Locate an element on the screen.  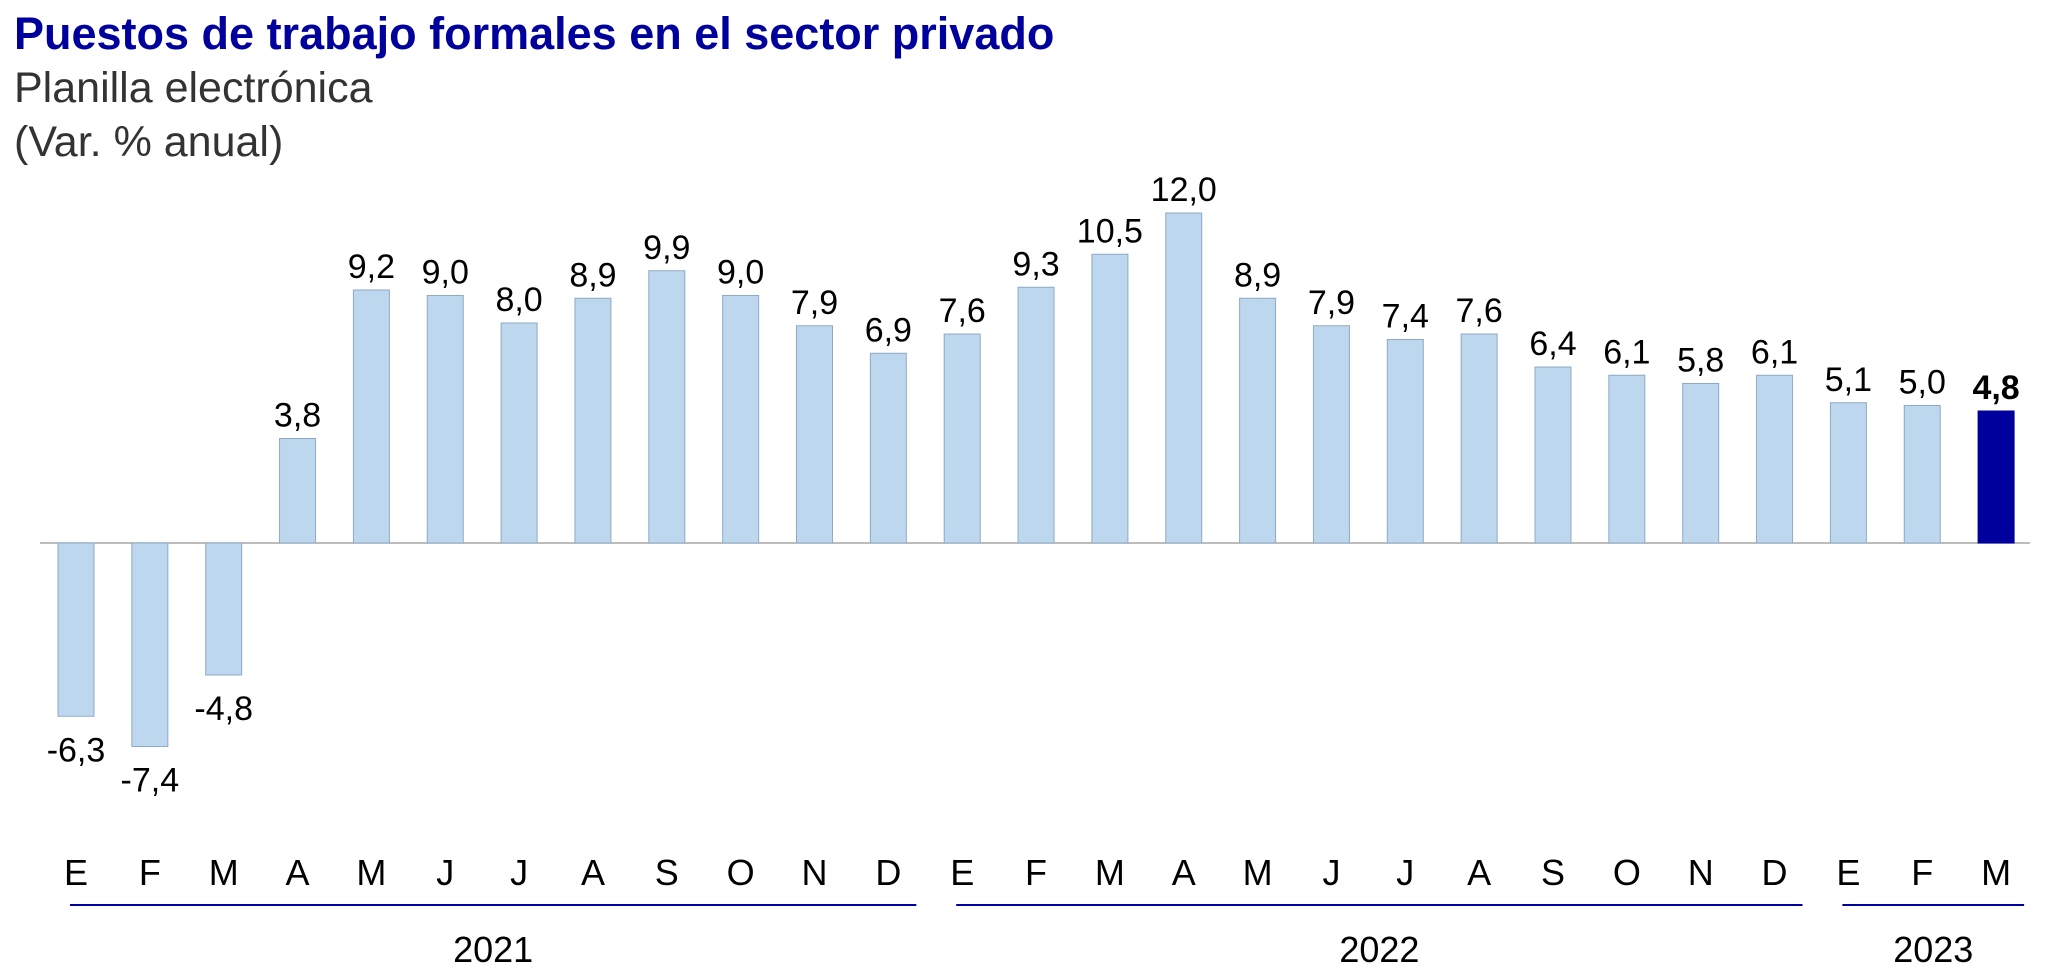
data-label: 8,0 is located at coordinates (518, 300).